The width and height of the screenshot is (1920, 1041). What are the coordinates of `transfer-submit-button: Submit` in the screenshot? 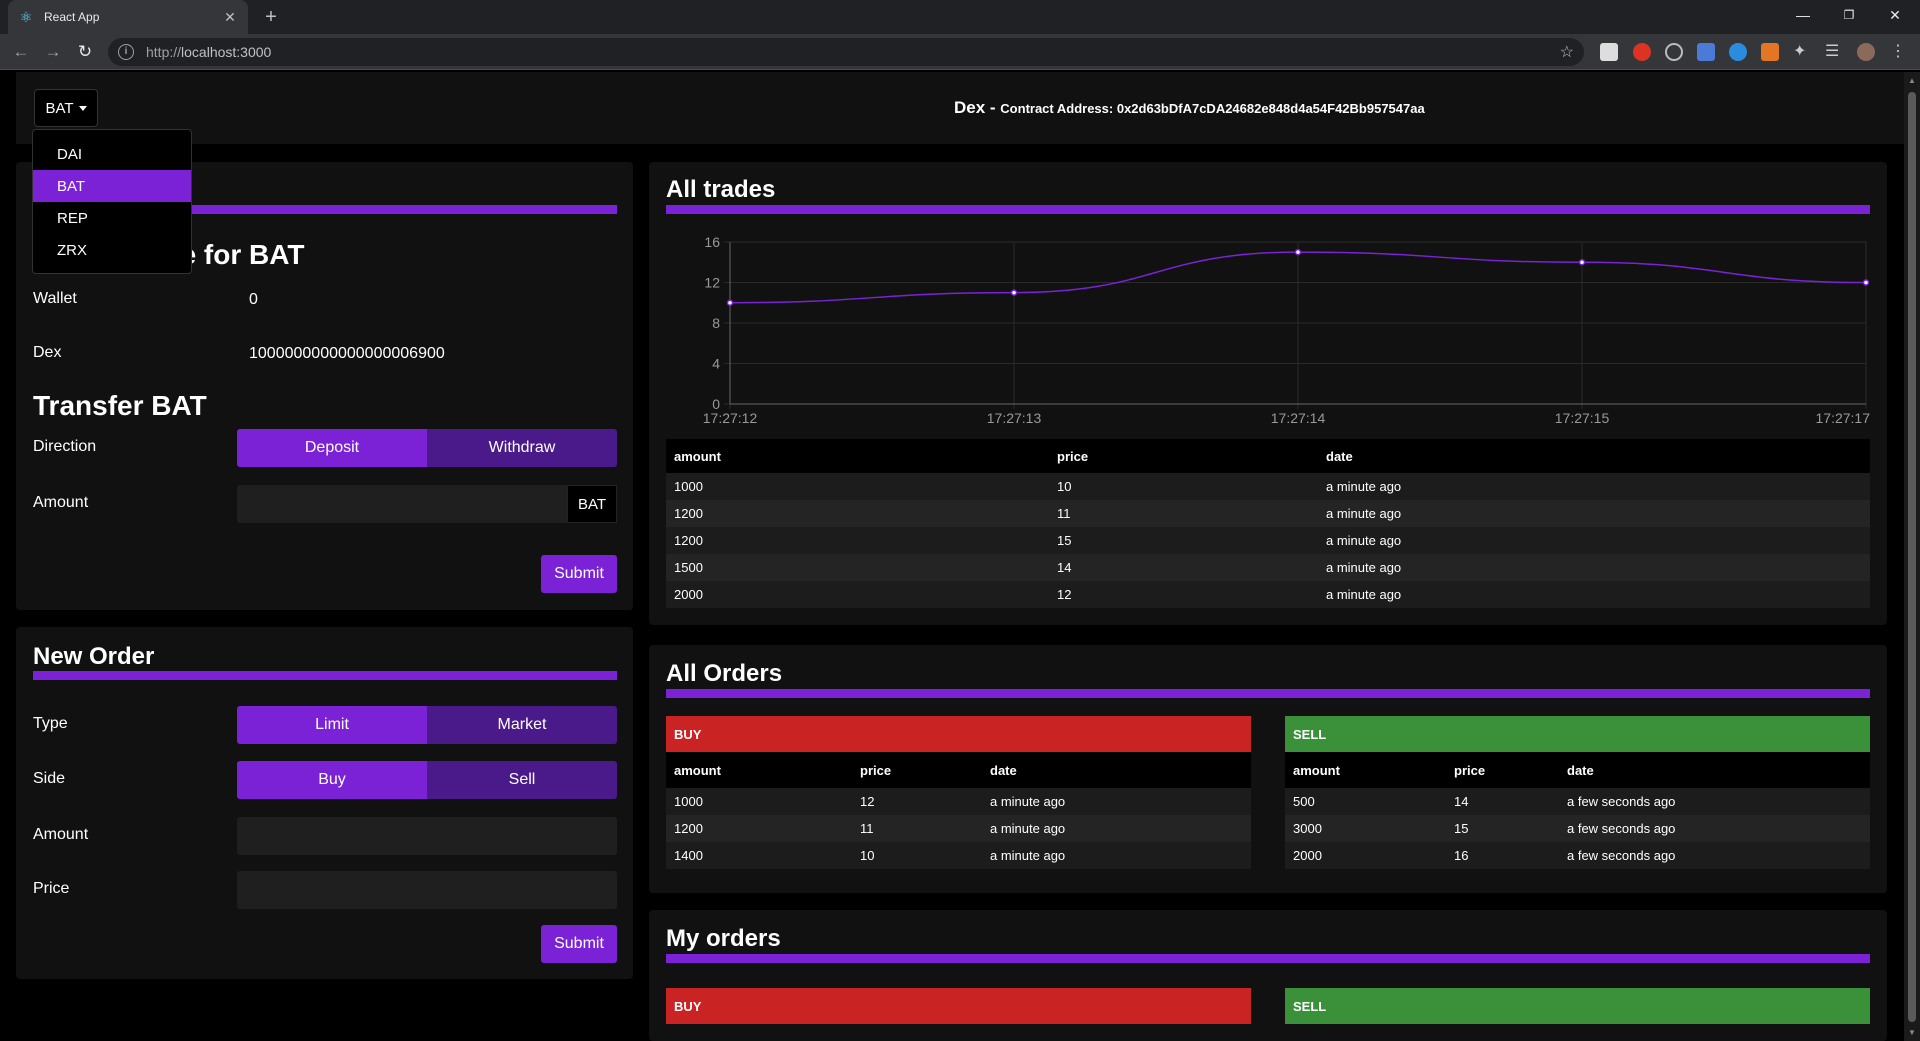 It's located at (579, 574).